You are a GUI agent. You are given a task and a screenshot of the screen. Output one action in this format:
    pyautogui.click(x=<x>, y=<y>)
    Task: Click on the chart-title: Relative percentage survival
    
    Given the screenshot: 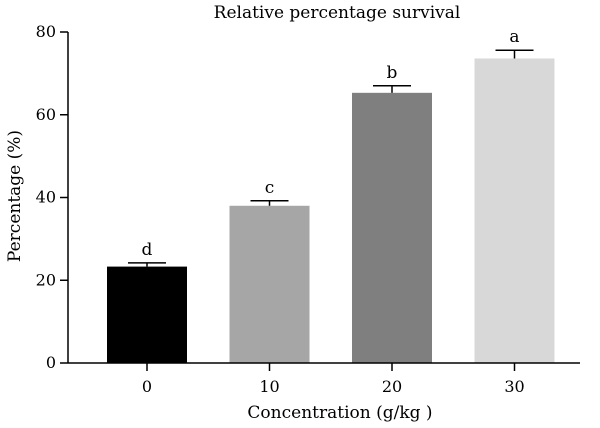 What is the action you would take?
    pyautogui.click(x=337, y=13)
    